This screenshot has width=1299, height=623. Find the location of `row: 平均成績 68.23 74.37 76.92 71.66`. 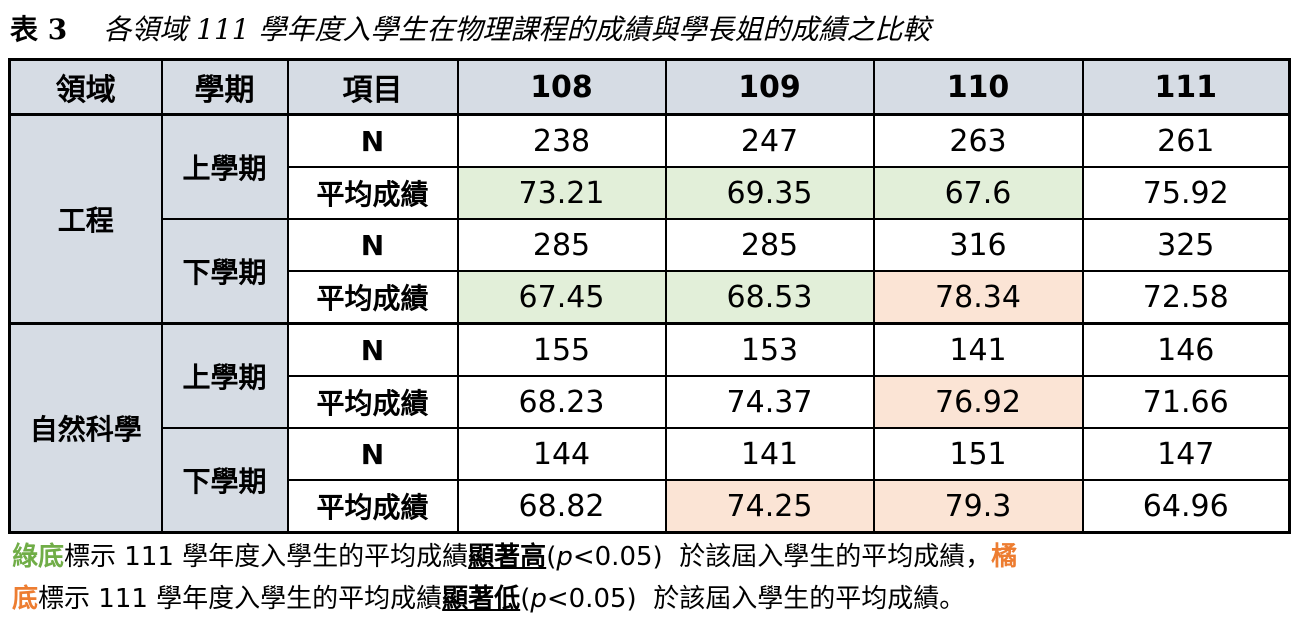

row: 平均成績 68.23 74.37 76.92 71.66 is located at coordinates (650, 402).